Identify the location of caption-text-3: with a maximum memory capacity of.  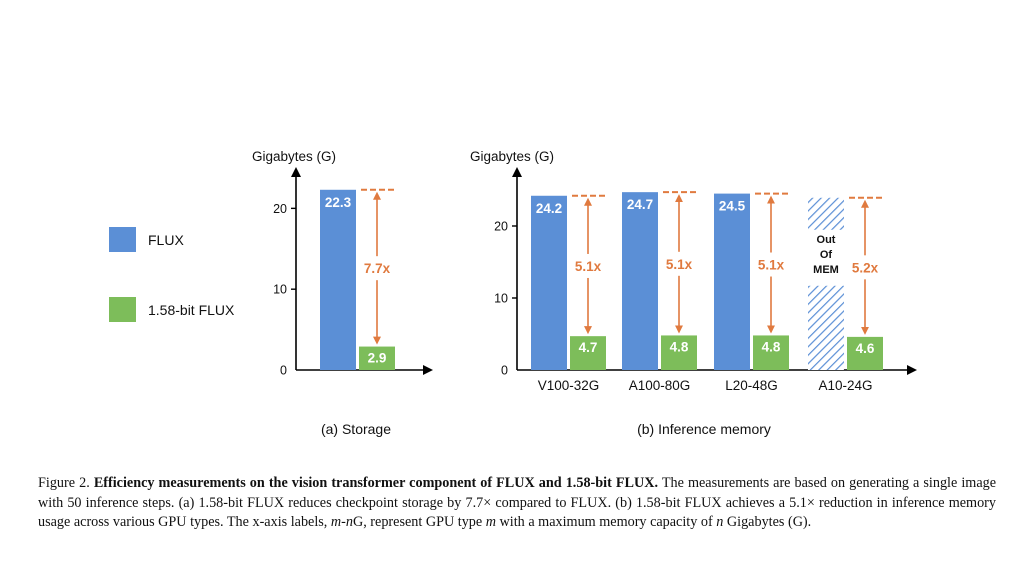
(606, 522).